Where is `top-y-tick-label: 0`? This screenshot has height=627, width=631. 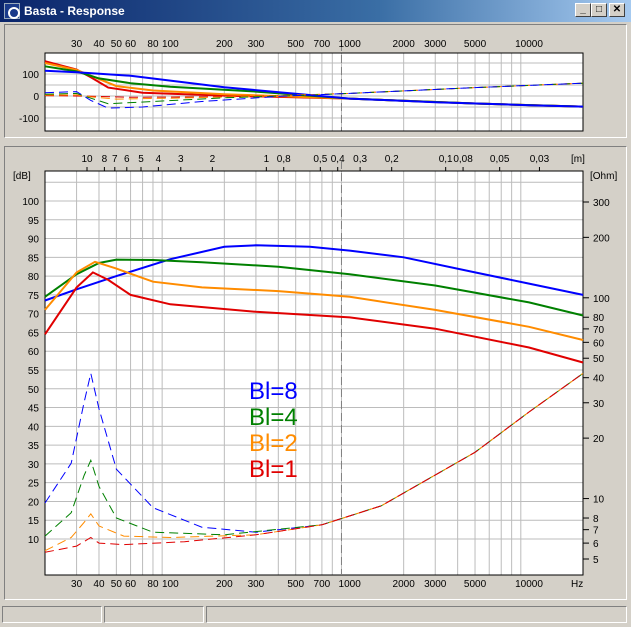 top-y-tick-label: 0 is located at coordinates (36, 97).